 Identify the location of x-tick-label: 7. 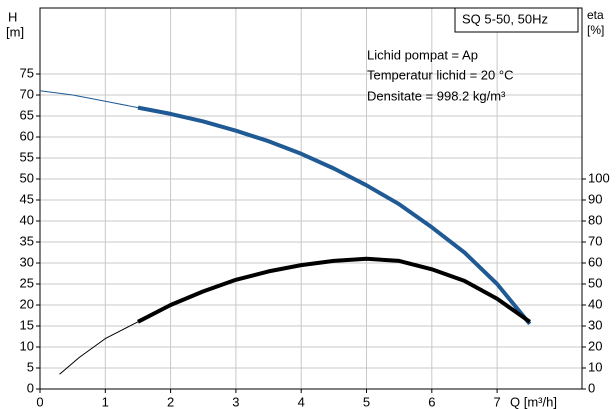
(496, 401).